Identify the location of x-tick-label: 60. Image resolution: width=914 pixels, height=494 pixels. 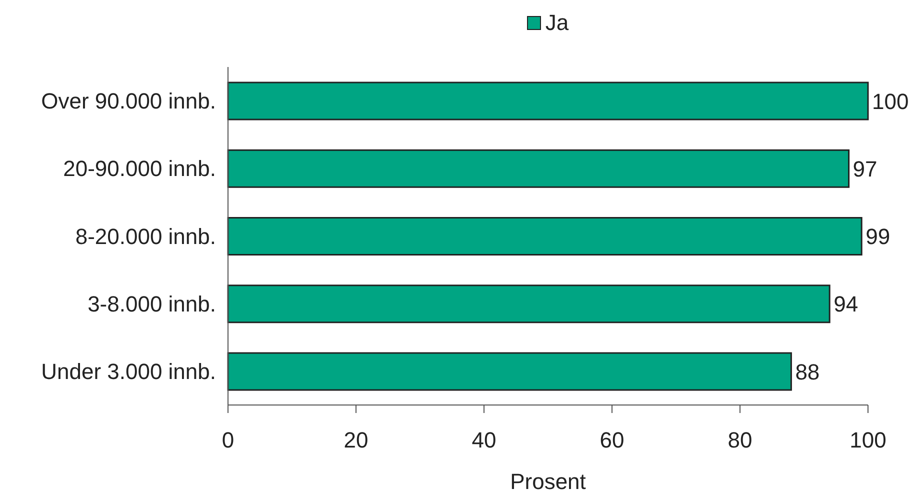
(612, 440).